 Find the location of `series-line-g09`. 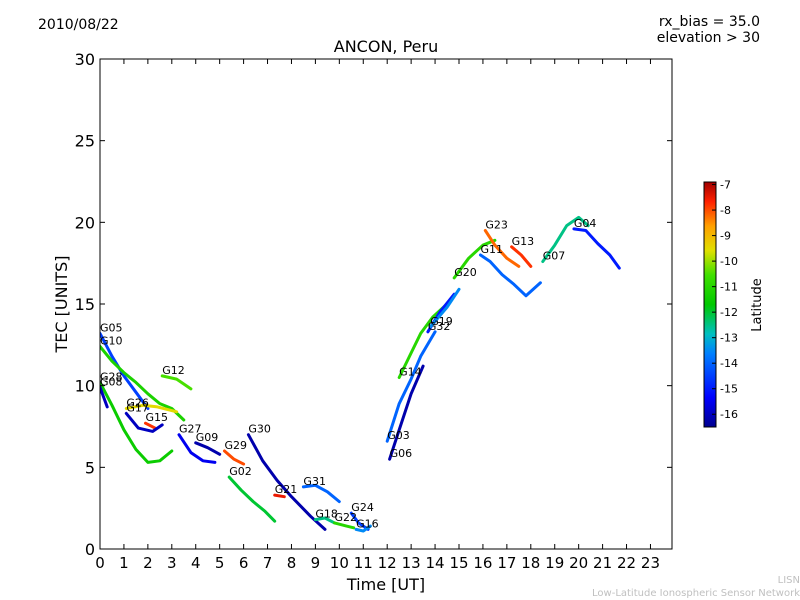

series-line-g09 is located at coordinates (208, 448).